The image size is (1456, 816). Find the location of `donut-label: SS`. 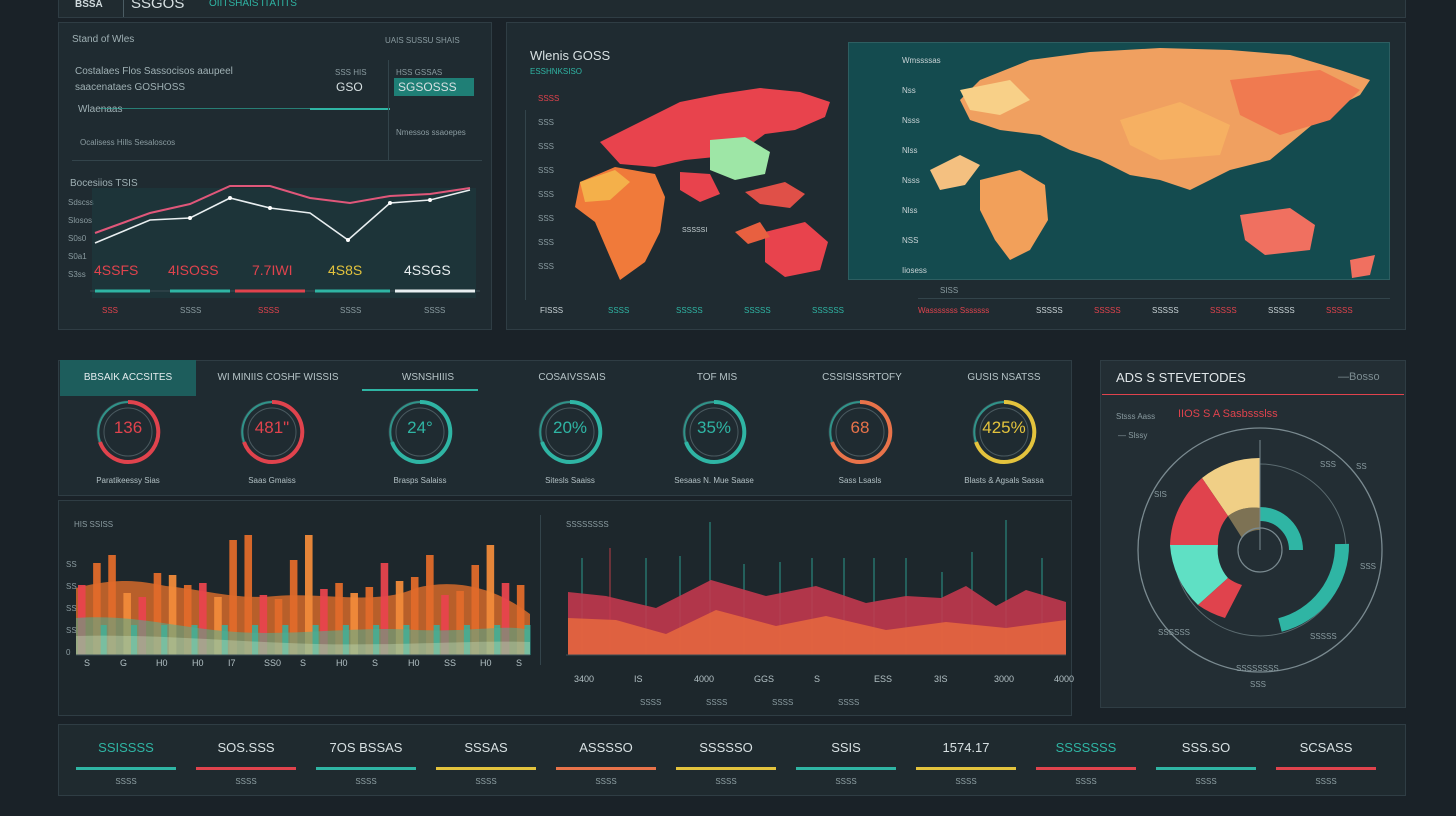

donut-label: SS is located at coordinates (1361, 466).